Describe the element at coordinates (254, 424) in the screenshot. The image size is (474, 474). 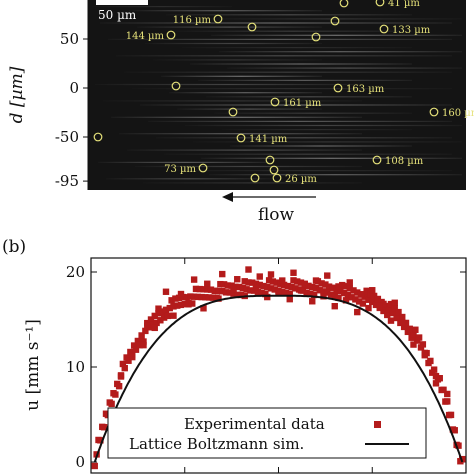
I see `legend-label-experimental: Experimental data` at that location.